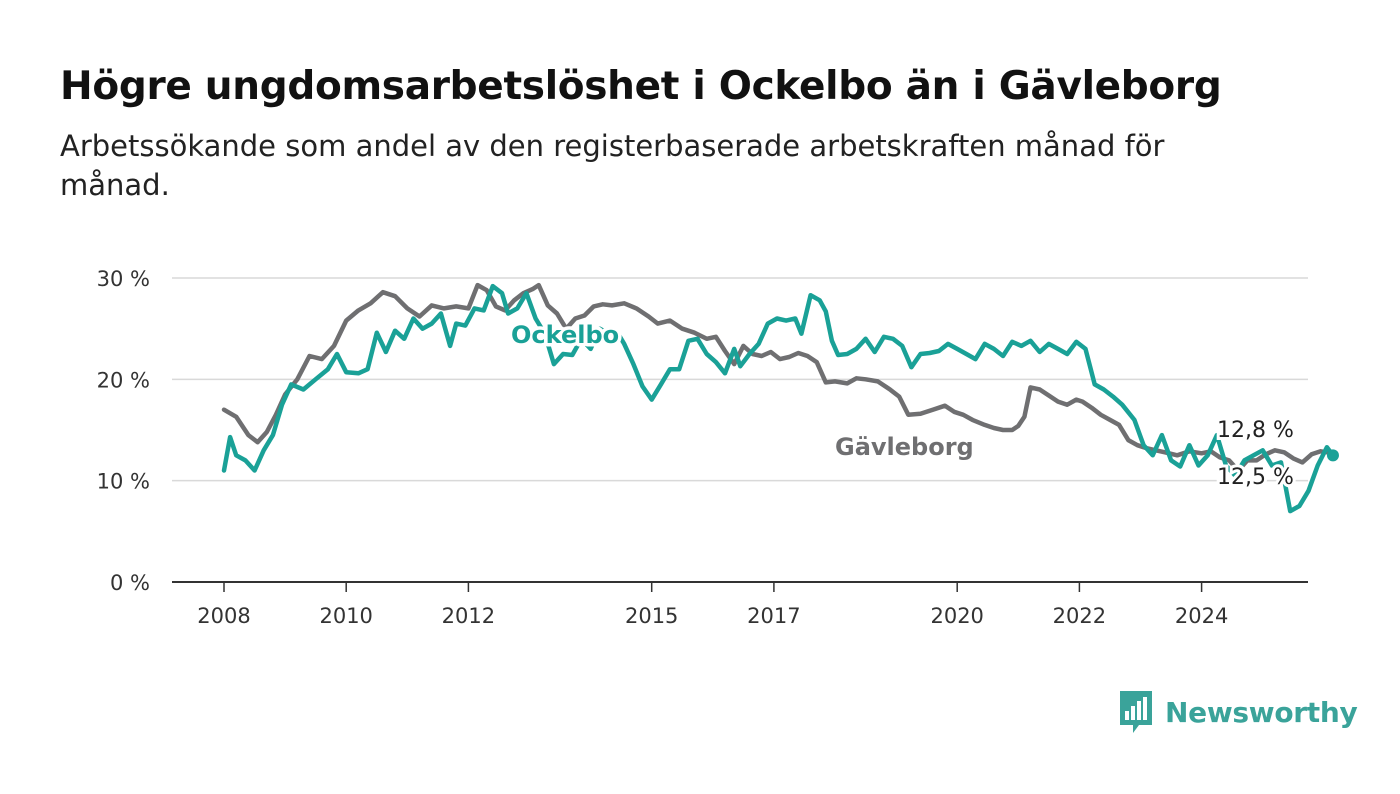  I want to click on series-label-gavleborg: Gävleborg, so click(904, 447).